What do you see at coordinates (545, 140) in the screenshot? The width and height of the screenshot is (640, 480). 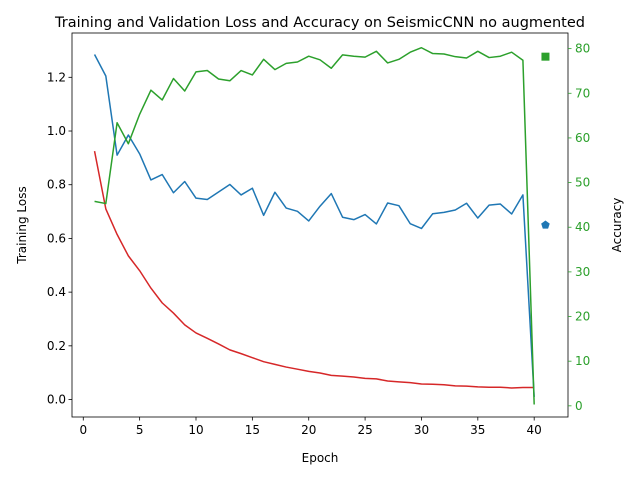 I see `markers-layer` at bounding box center [545, 140].